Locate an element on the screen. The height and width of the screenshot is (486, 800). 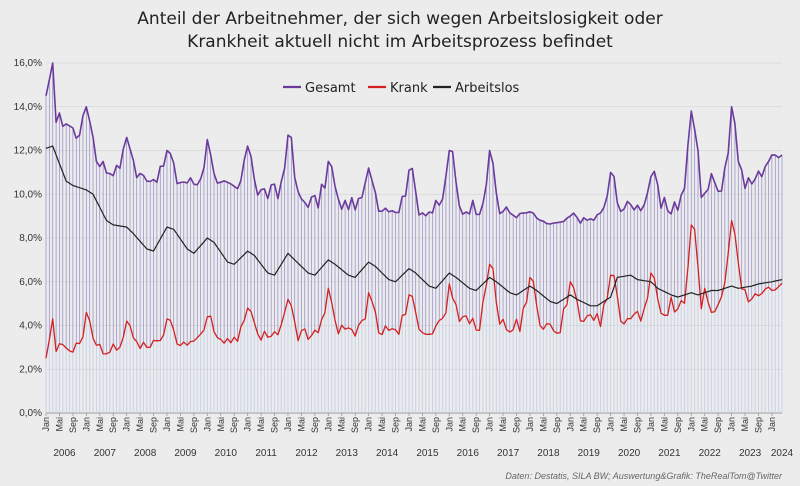
year-label: 2010 is located at coordinates (226, 453).